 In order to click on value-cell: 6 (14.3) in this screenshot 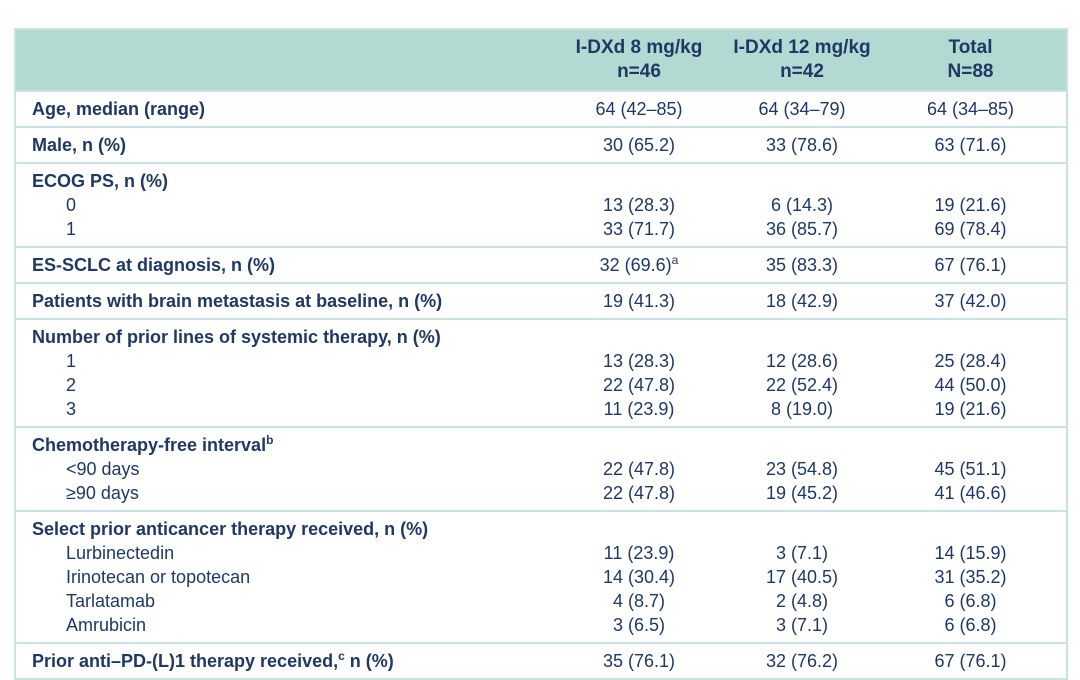, I will do `click(802, 205)`.